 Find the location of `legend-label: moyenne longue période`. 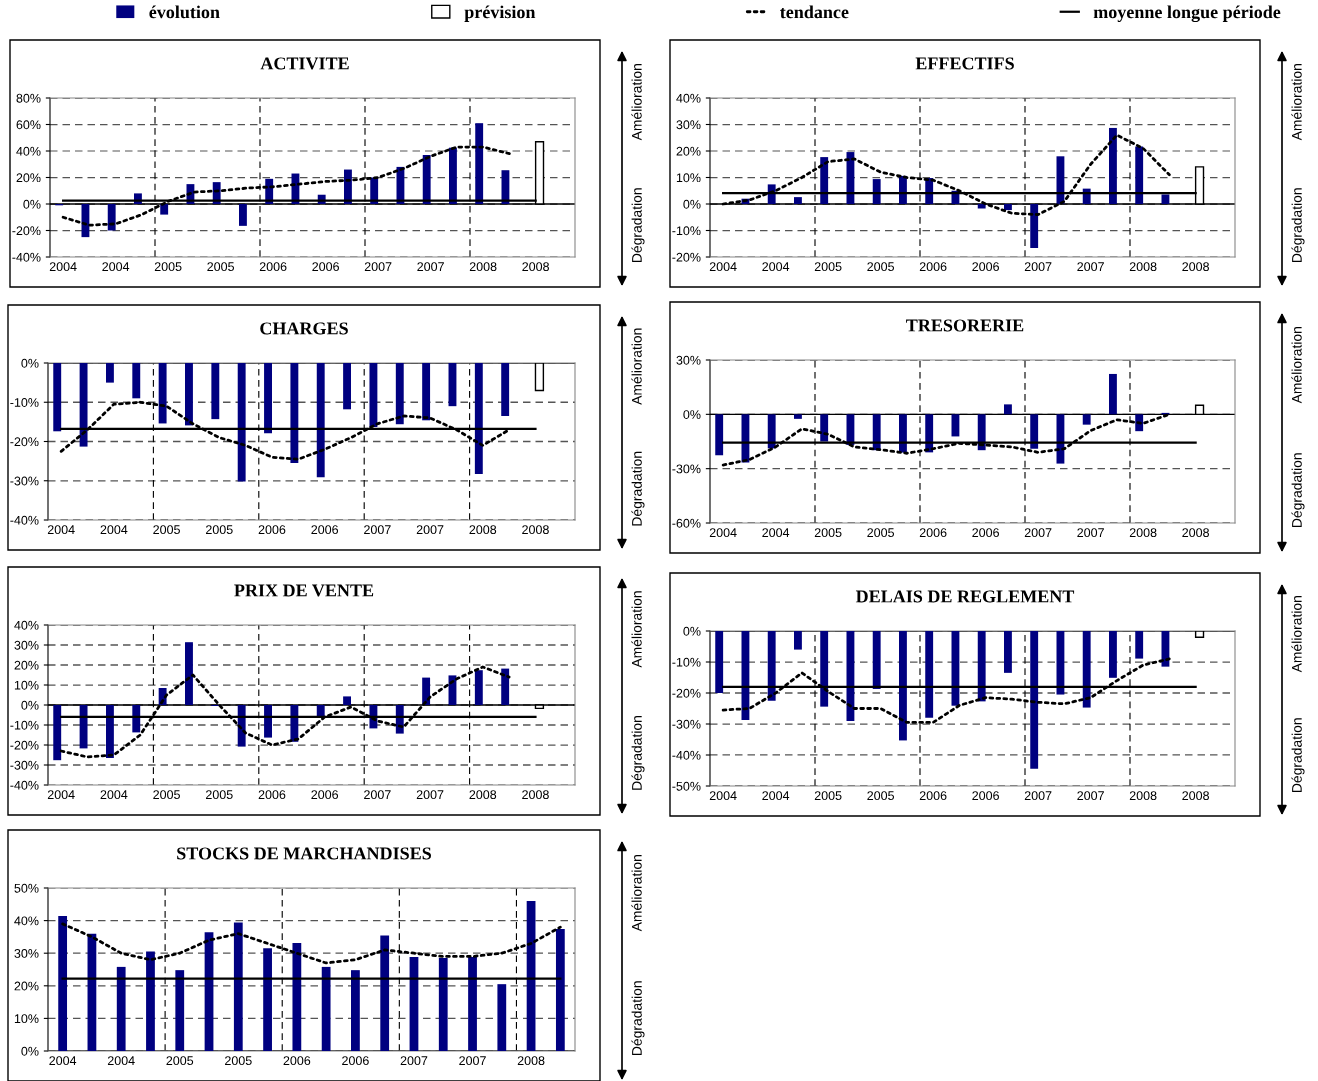

legend-label: moyenne longue période is located at coordinates (1187, 14).